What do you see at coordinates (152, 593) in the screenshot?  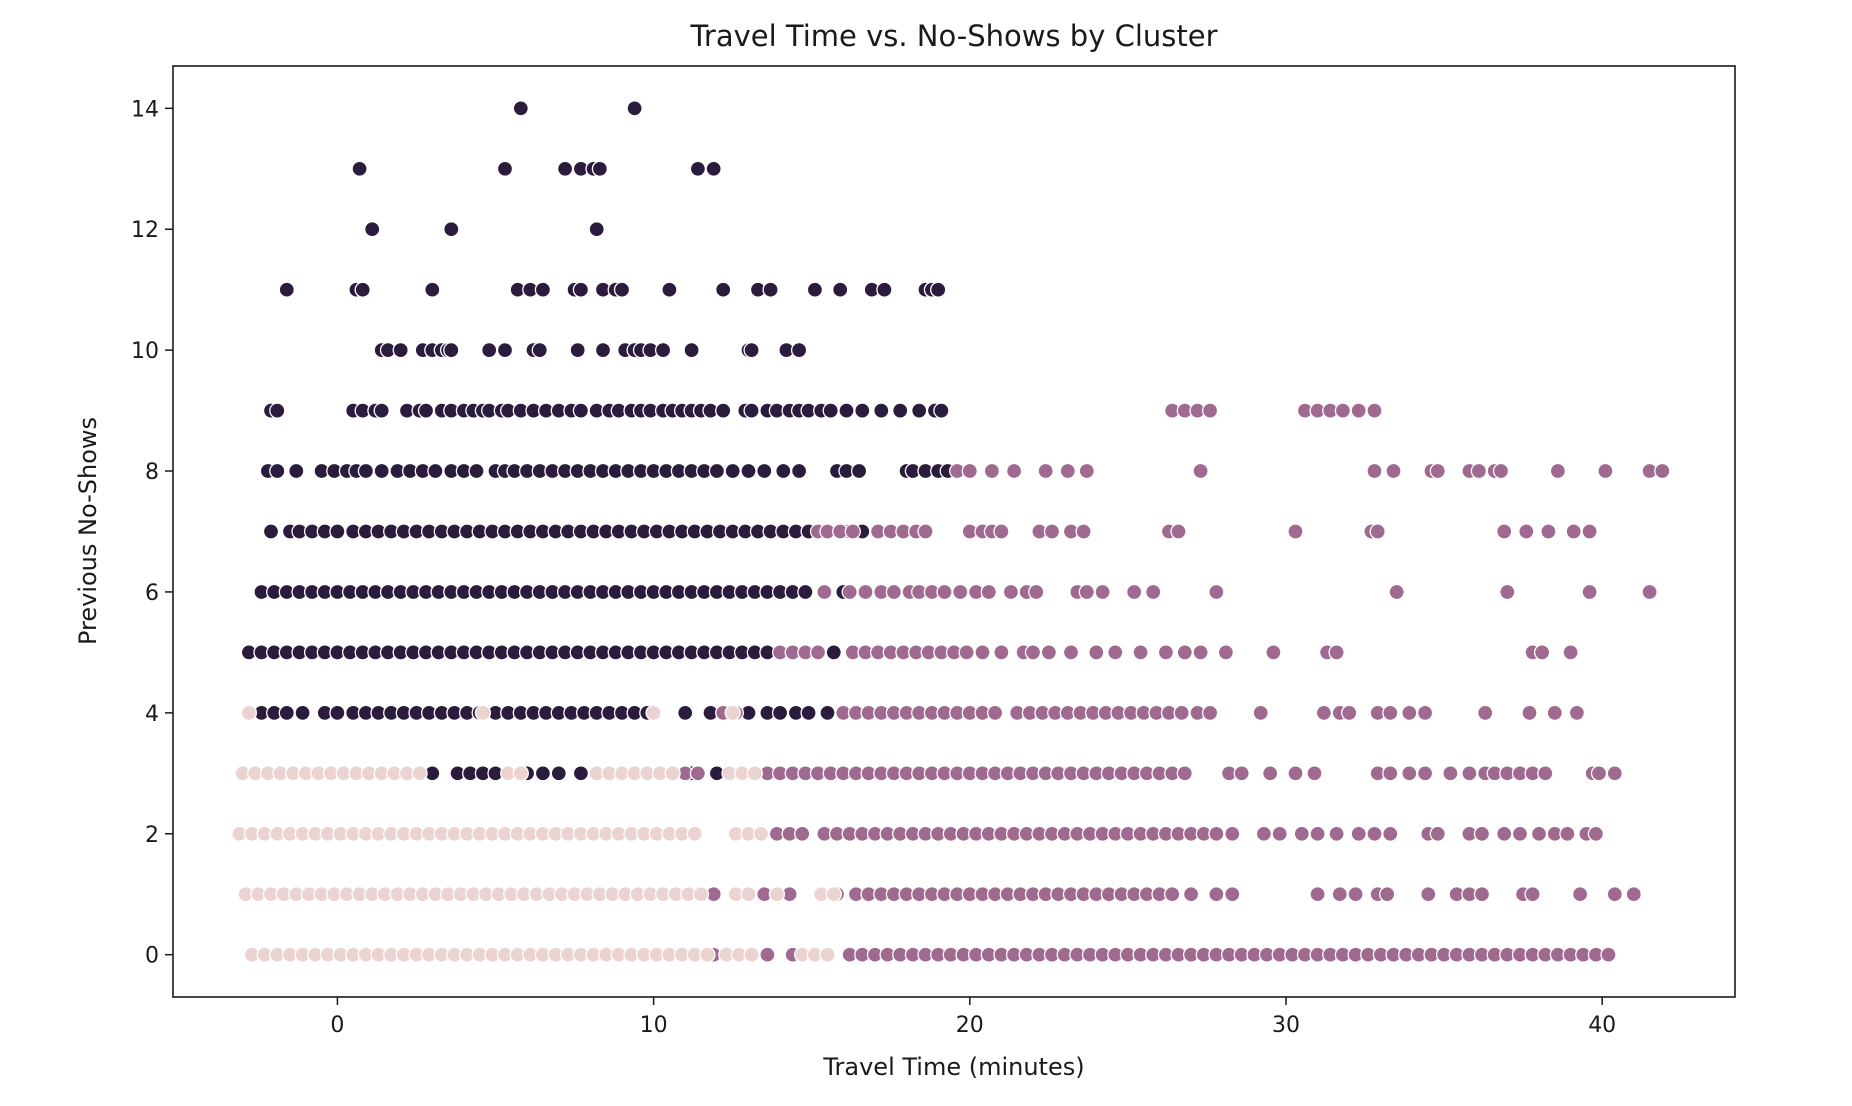 I see `y-tick-label: 6` at bounding box center [152, 593].